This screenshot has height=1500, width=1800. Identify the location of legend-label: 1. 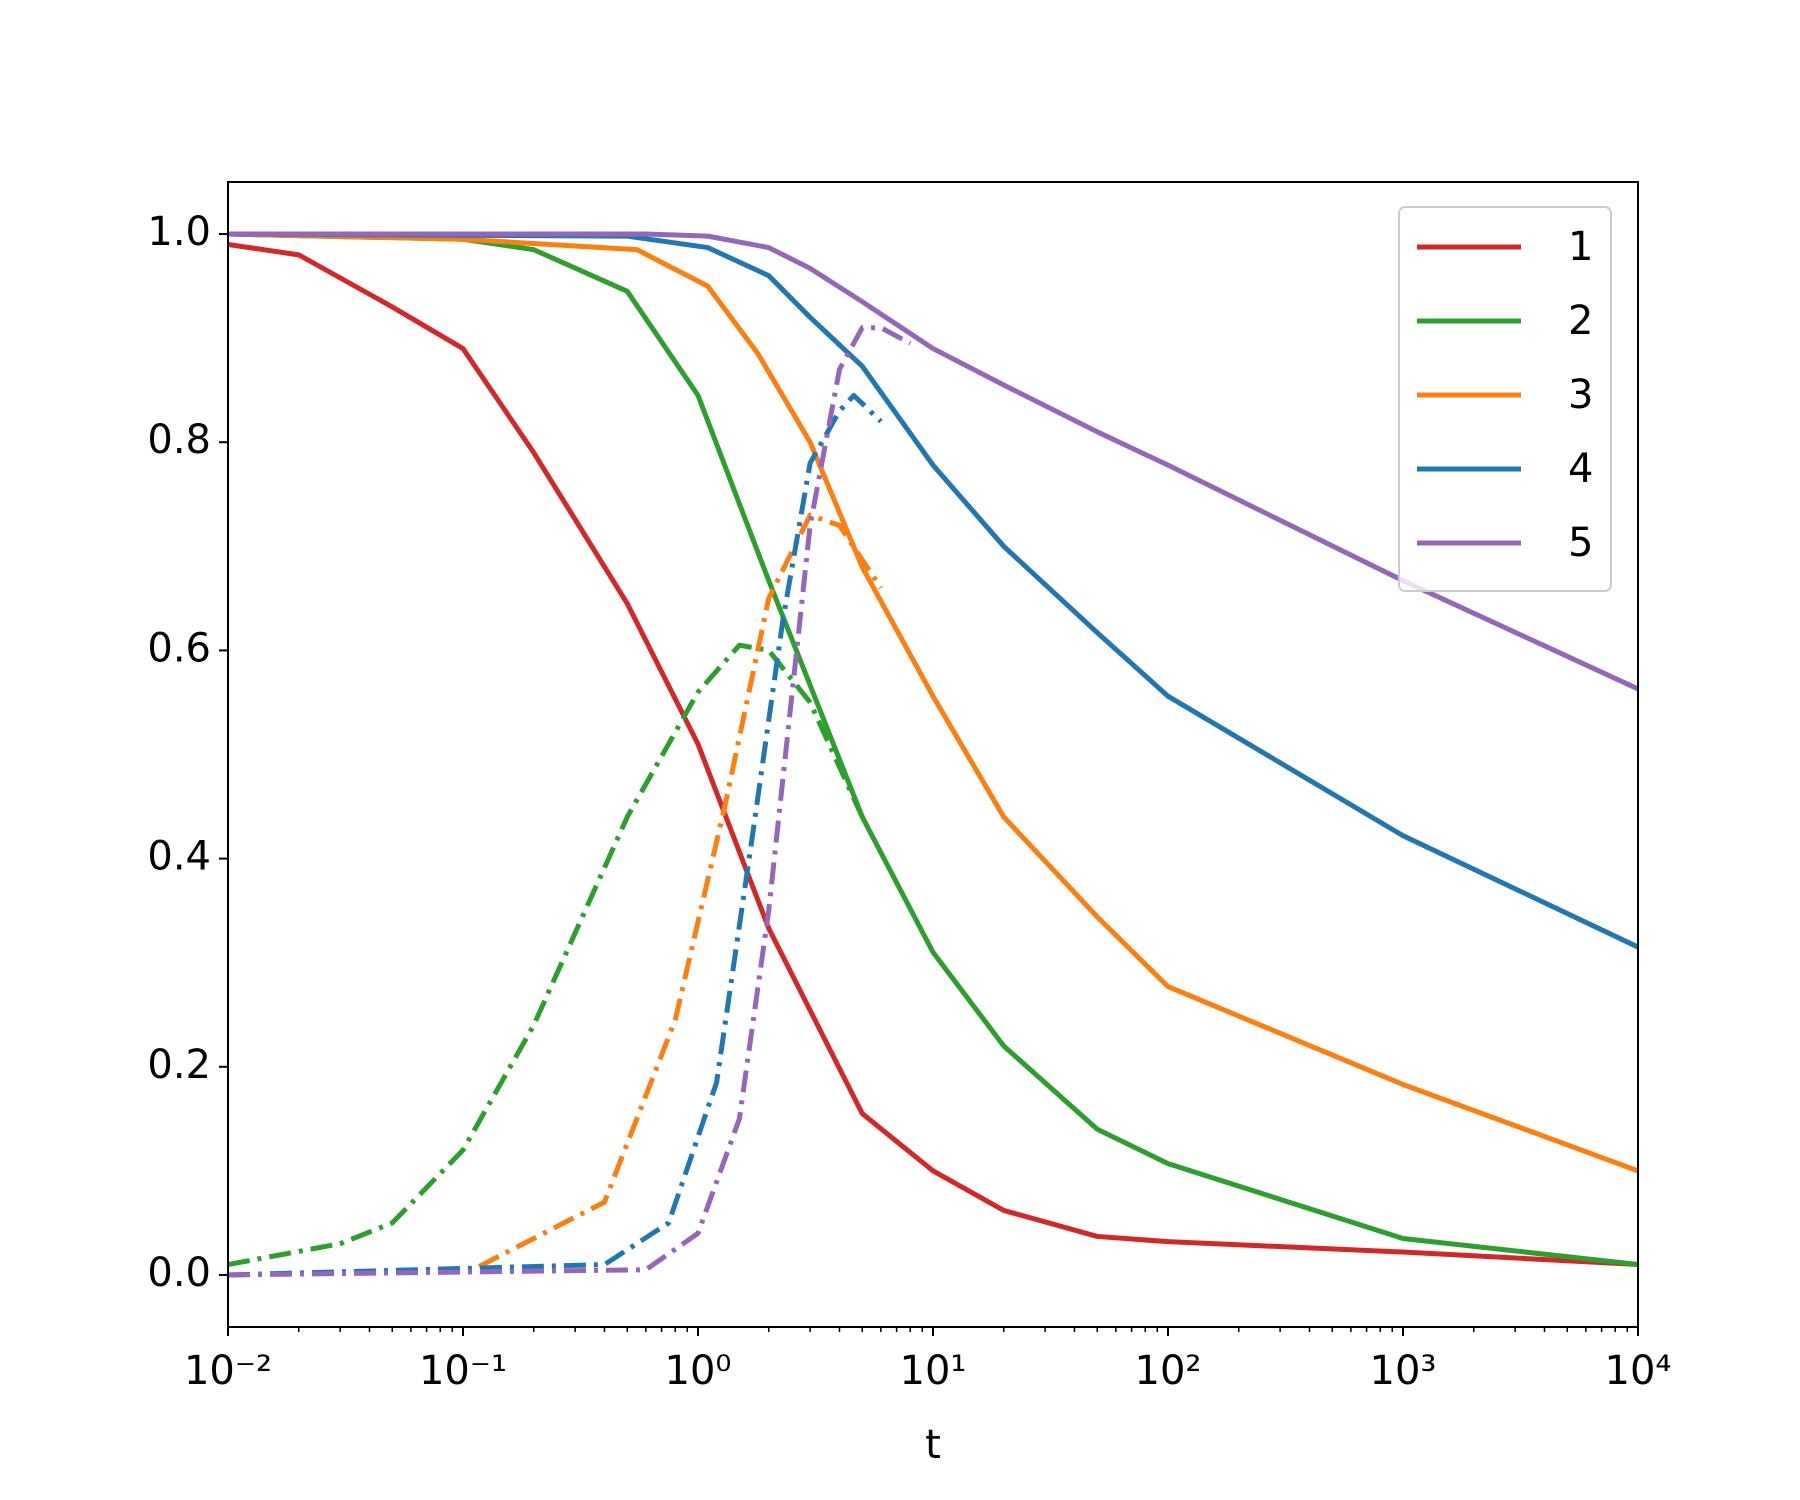
(1580, 247).